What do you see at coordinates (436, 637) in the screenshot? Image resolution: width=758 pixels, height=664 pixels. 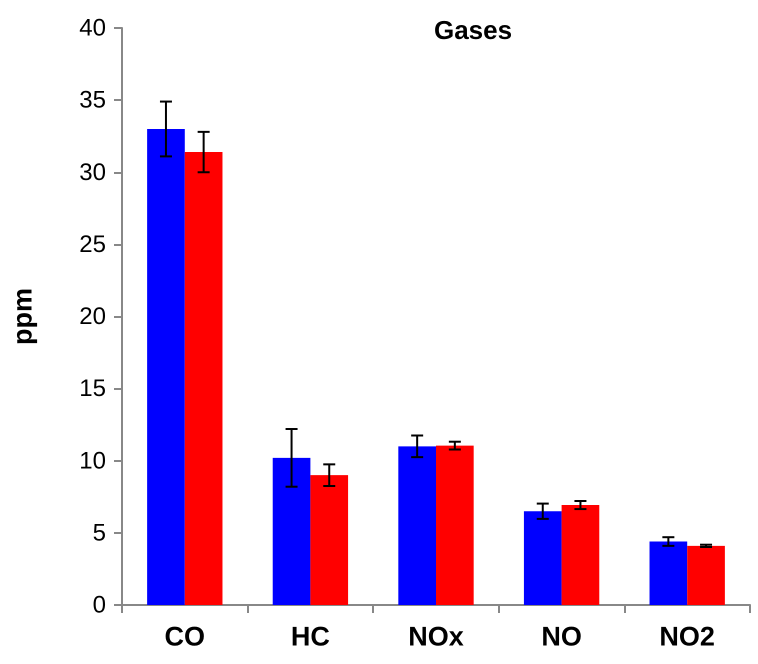 I see `x-tick-label: NOx` at bounding box center [436, 637].